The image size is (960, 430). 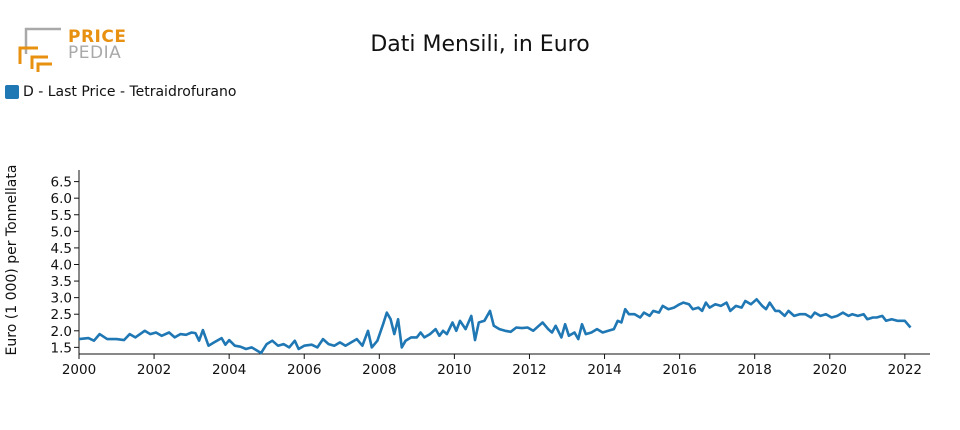 I want to click on x-tick-label: 2006, so click(x=304, y=370).